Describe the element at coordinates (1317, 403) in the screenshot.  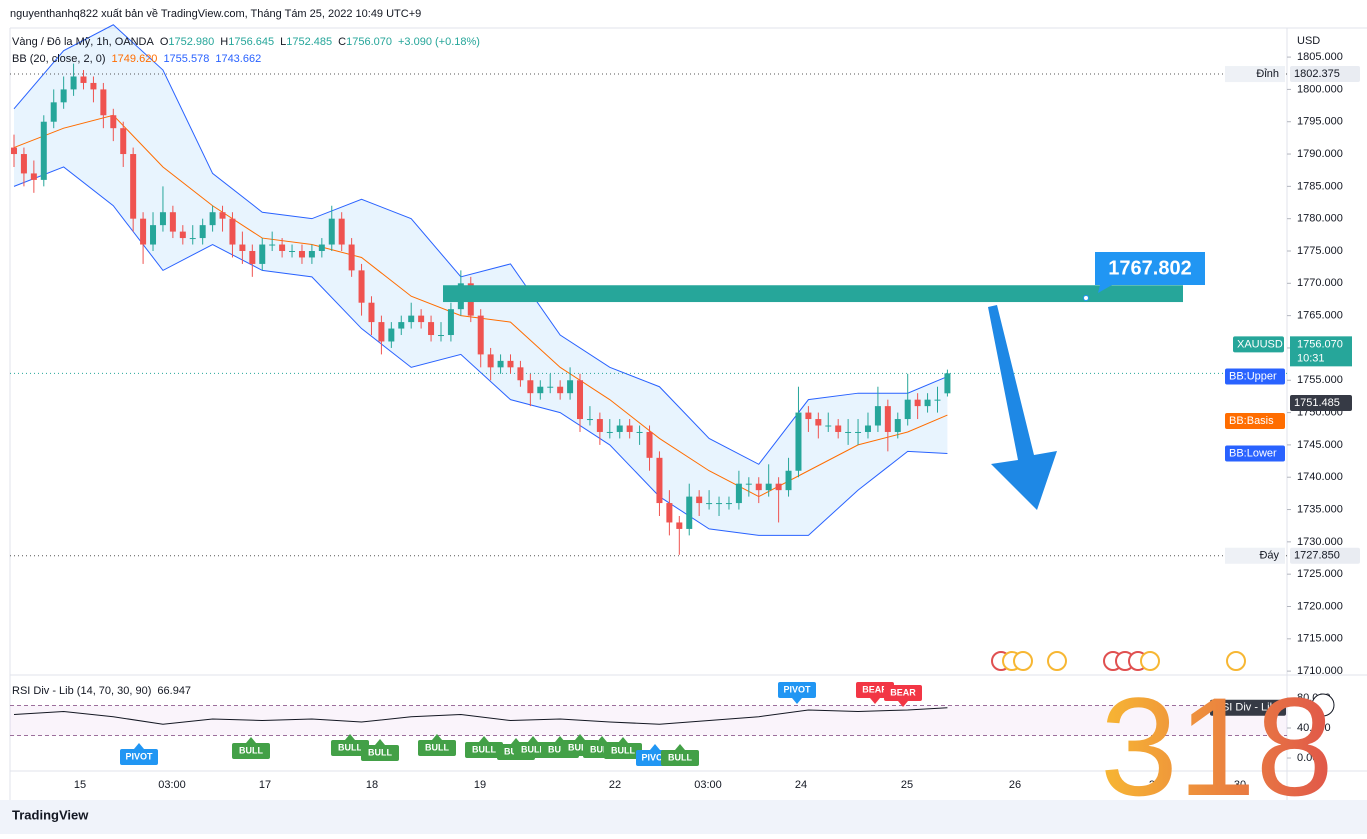
I see `level-value: 1751.485` at that location.